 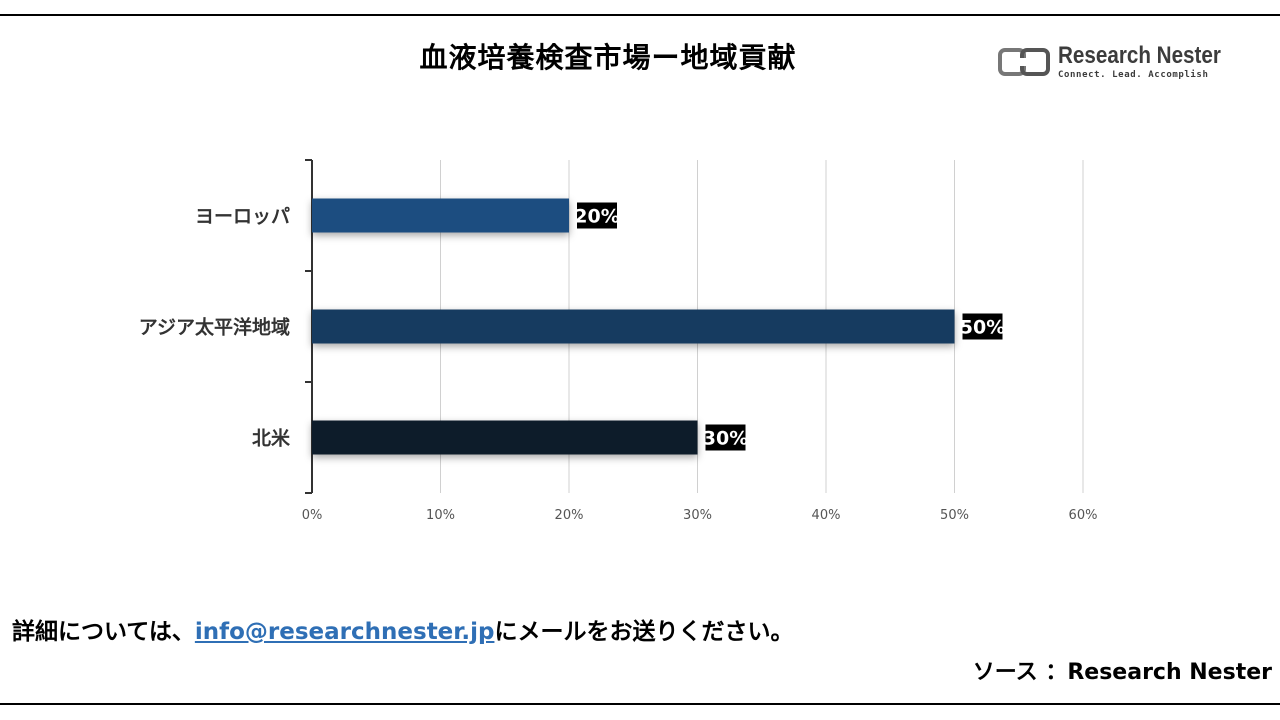 I want to click on x-tick-label: 40%, so click(x=826, y=515).